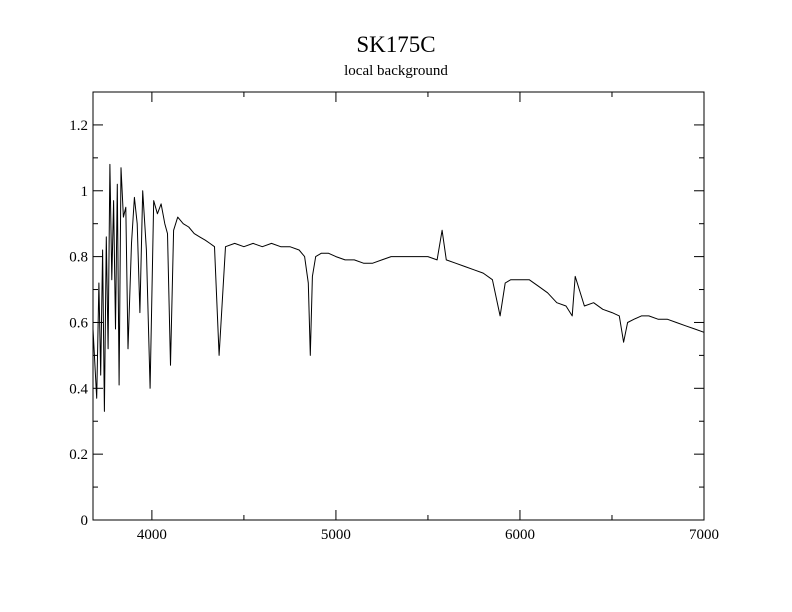 The width and height of the screenshot is (792, 612). I want to click on y-tick-label: 0.2, so click(78, 455).